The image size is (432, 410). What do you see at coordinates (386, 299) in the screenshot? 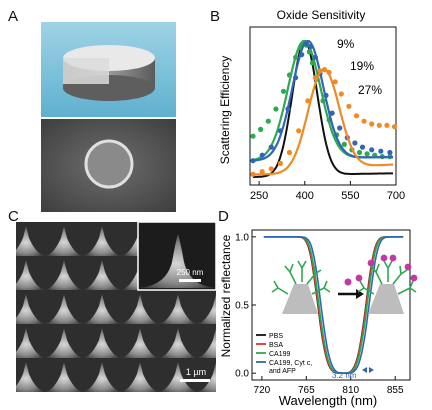
I see `particle-after` at bounding box center [386, 299].